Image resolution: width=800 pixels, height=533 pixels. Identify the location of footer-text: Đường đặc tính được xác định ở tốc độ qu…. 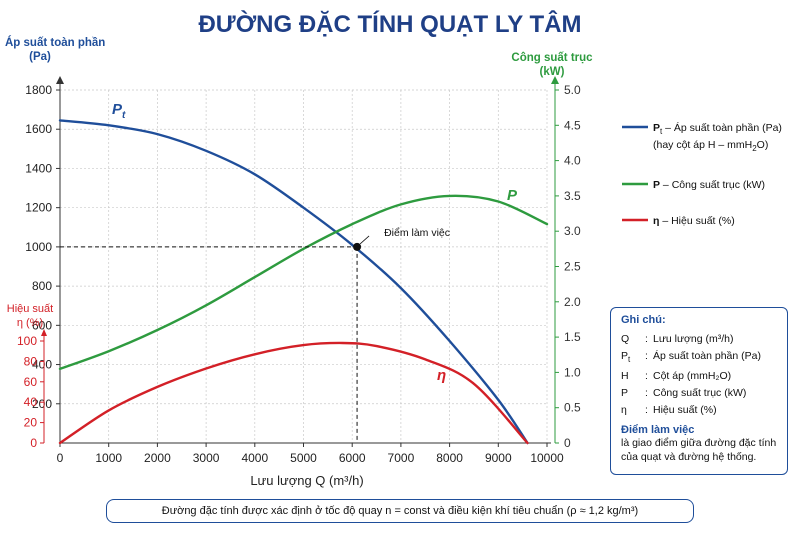
(400, 511).